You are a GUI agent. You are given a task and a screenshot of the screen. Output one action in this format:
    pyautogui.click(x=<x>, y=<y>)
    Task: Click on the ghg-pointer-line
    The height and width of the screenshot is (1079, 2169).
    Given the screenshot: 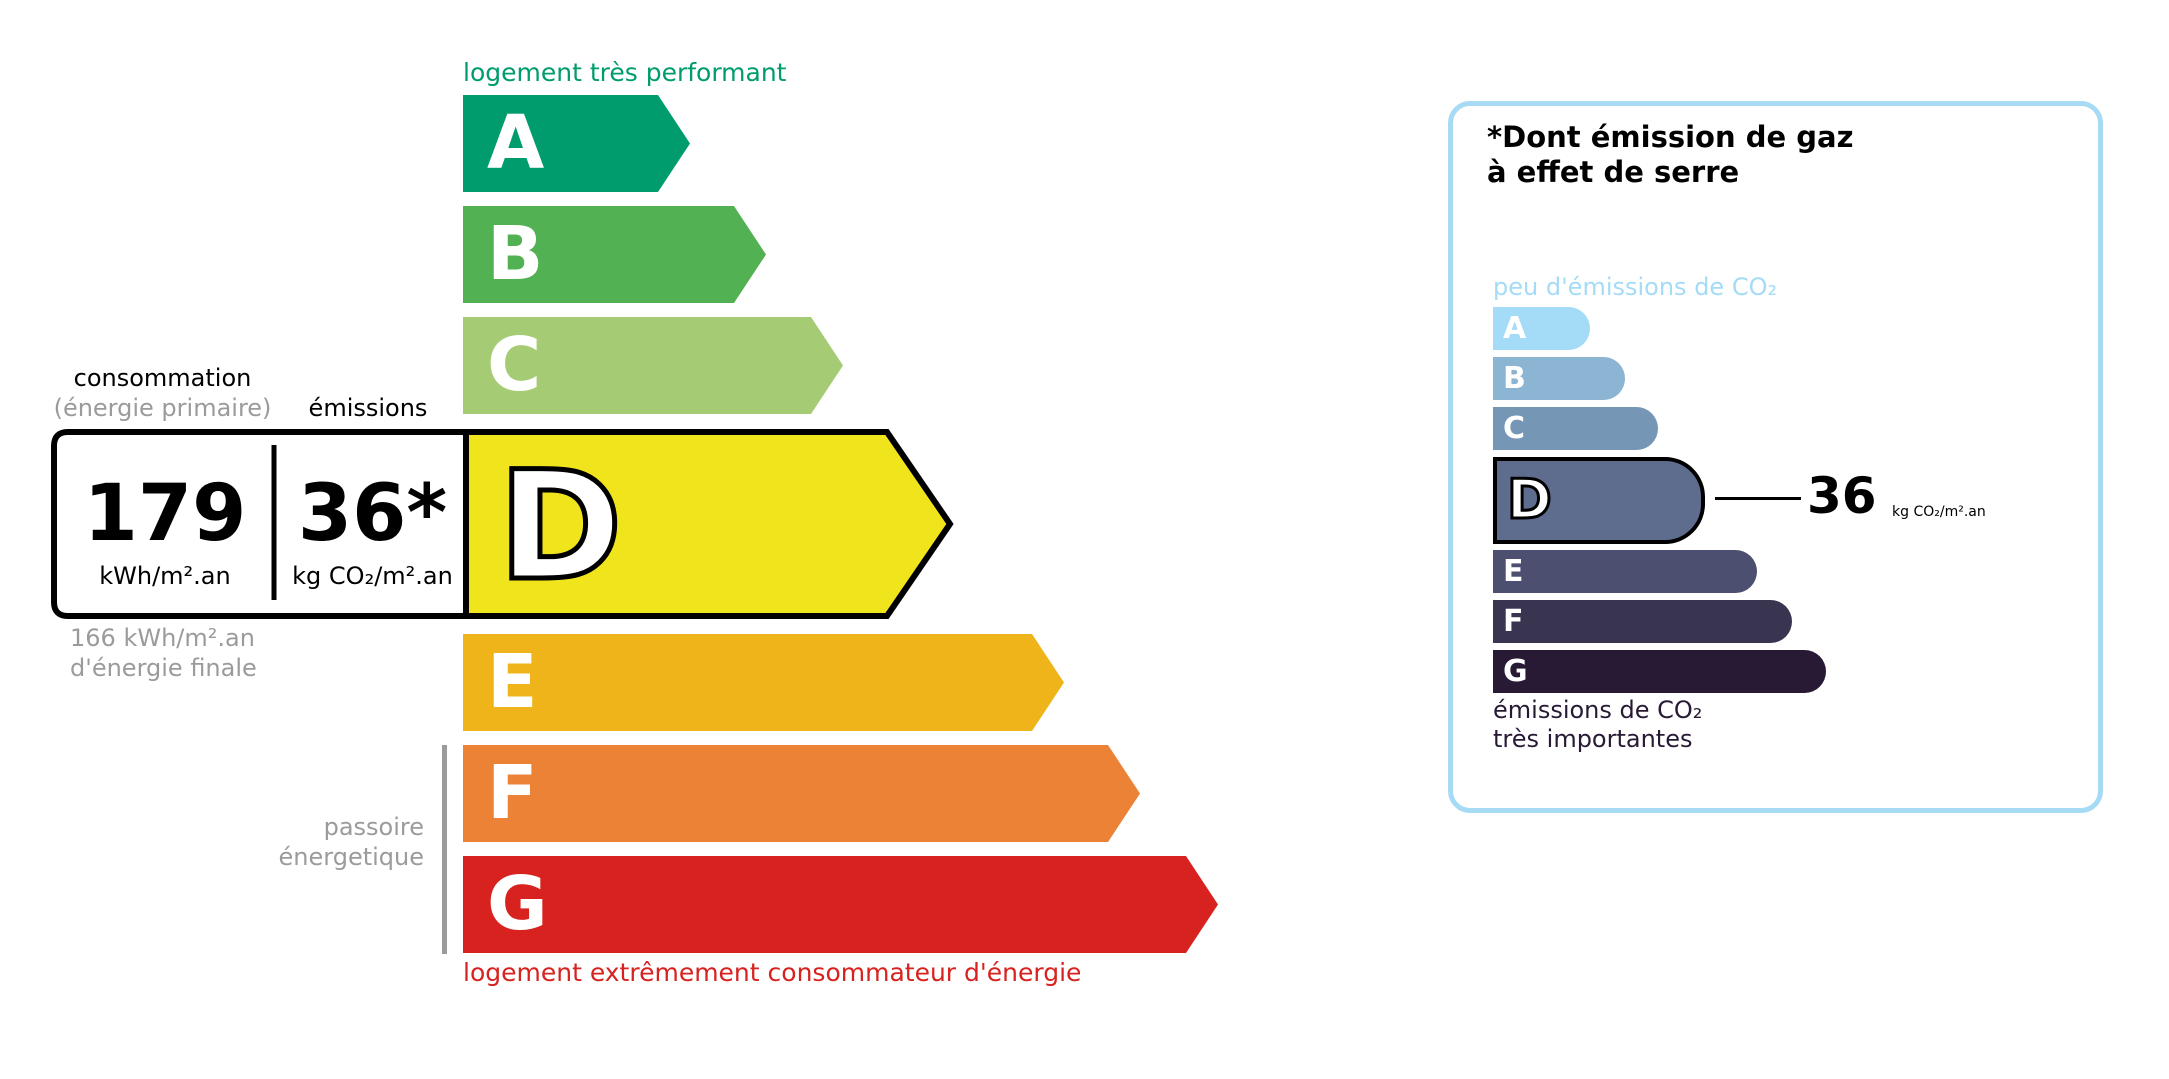 What is the action you would take?
    pyautogui.click(x=1758, y=498)
    